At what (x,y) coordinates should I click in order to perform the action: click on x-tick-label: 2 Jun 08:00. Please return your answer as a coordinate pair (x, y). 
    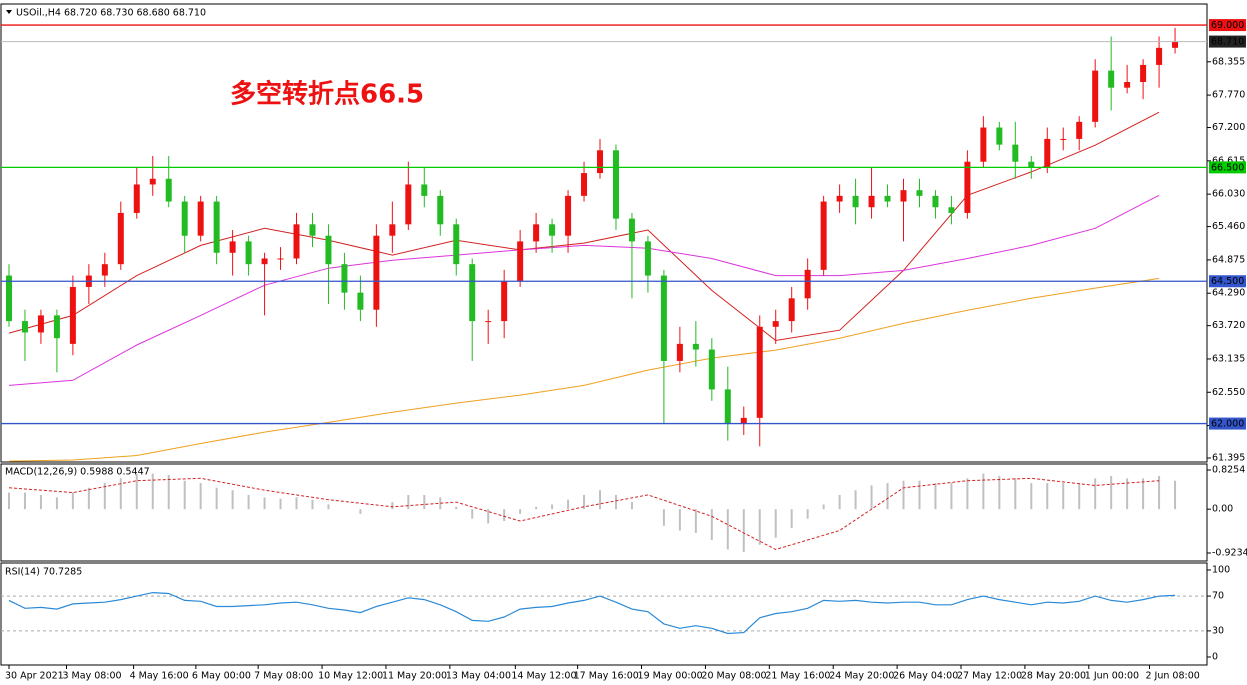
    Looking at the image, I should click on (1172, 676).